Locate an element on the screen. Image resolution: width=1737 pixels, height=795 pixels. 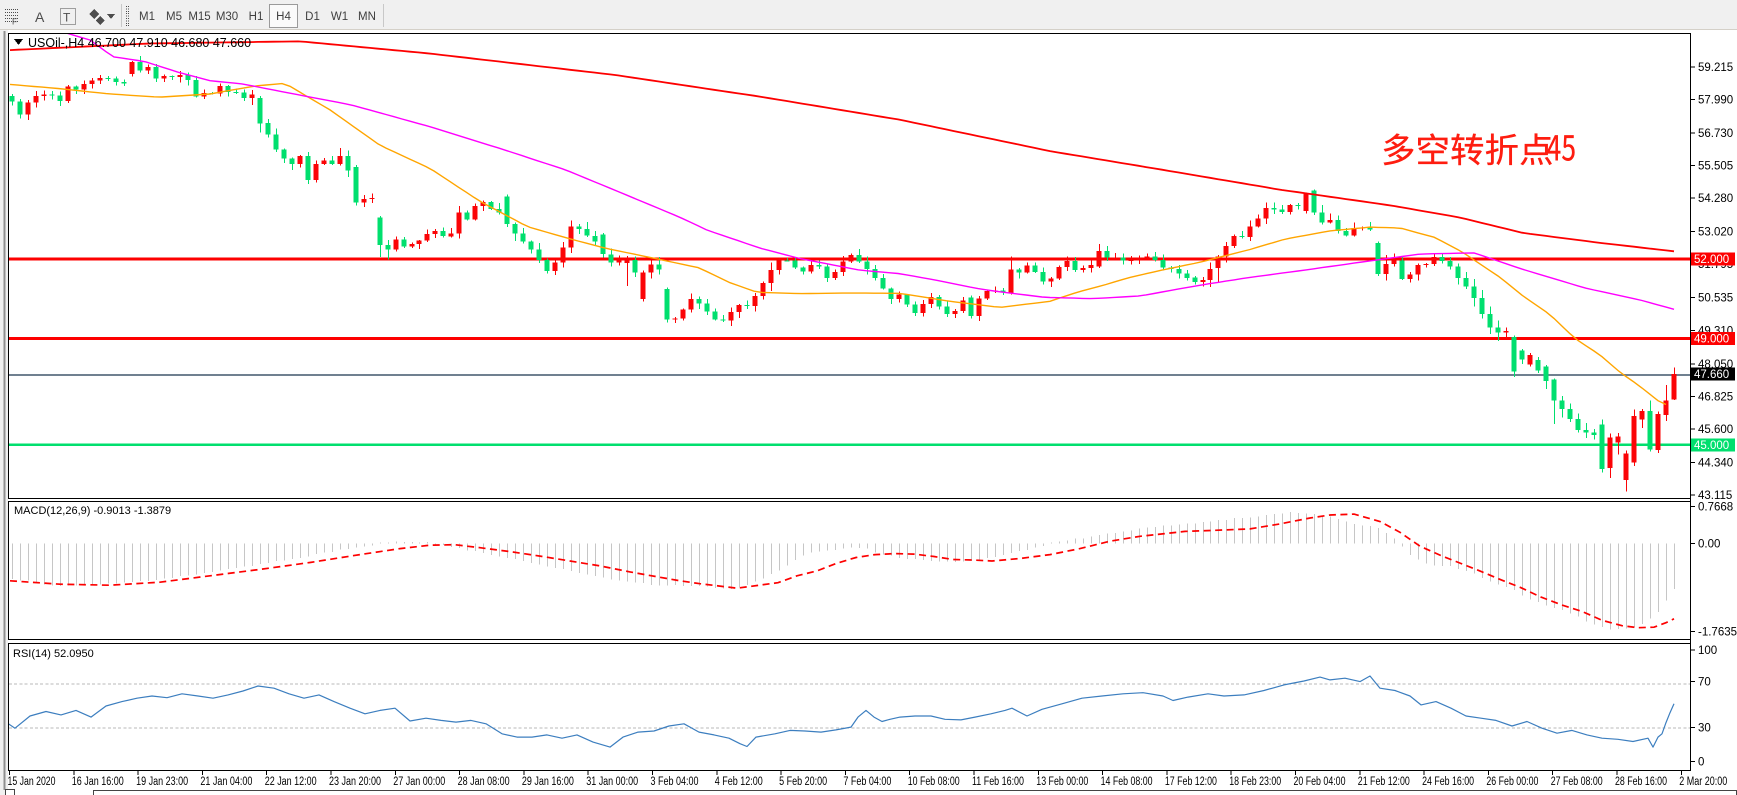
svg-text: 44.340 is located at coordinates (1715, 463).